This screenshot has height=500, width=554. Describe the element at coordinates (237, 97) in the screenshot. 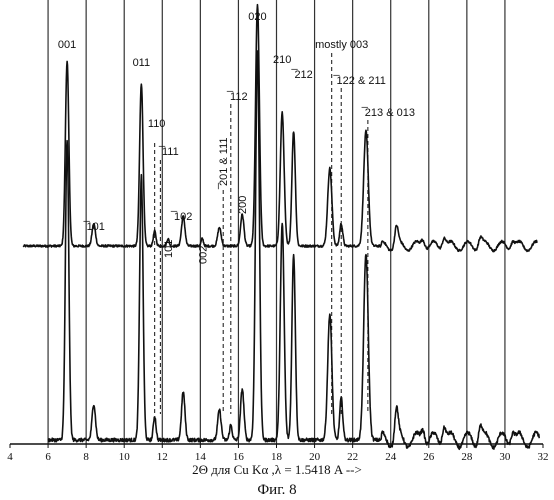

I see `peak-label: ̅112` at that location.